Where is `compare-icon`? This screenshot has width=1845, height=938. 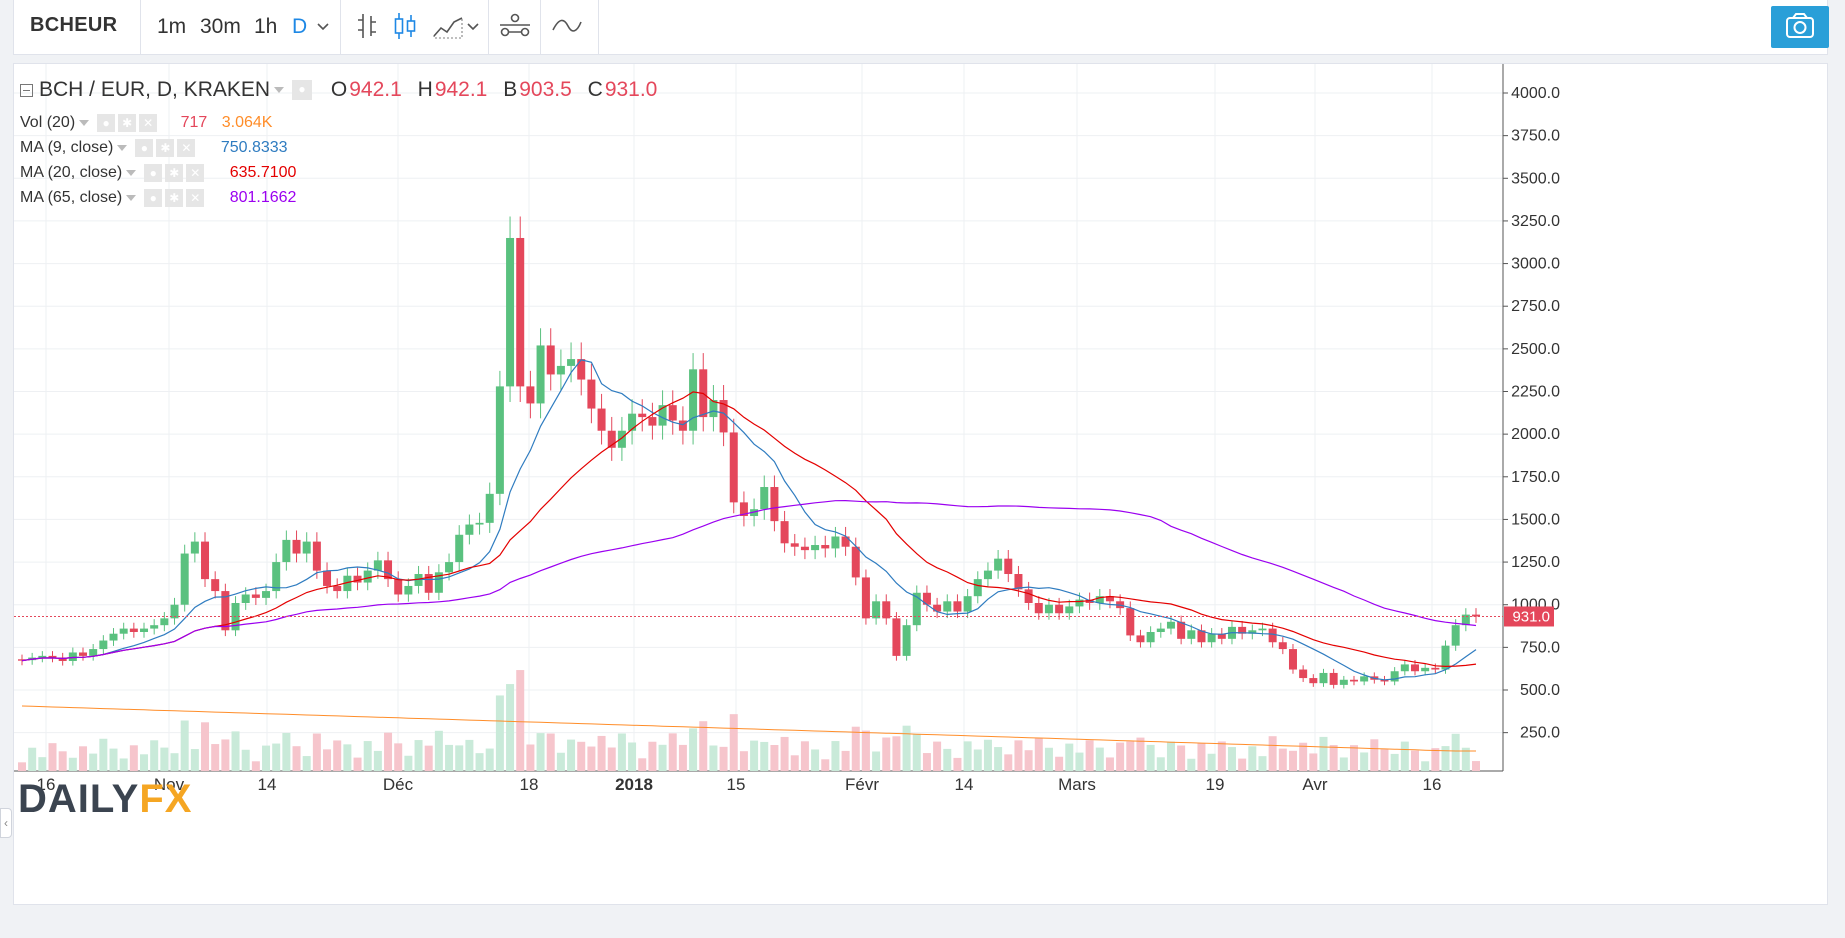
compare-icon is located at coordinates (567, 26).